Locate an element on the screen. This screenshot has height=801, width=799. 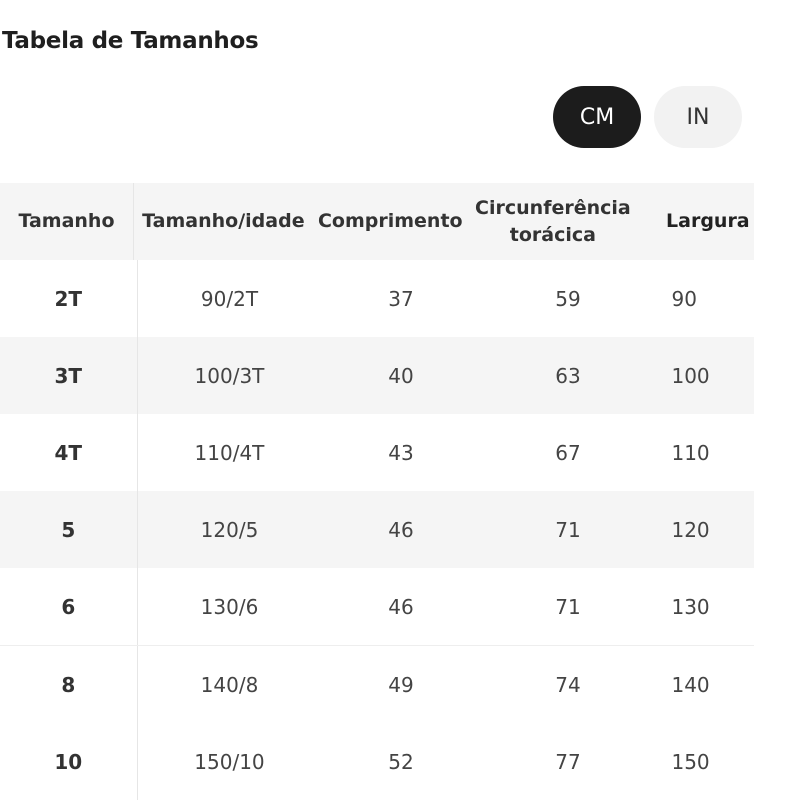
cell-chest: 77 is located at coordinates (568, 761).